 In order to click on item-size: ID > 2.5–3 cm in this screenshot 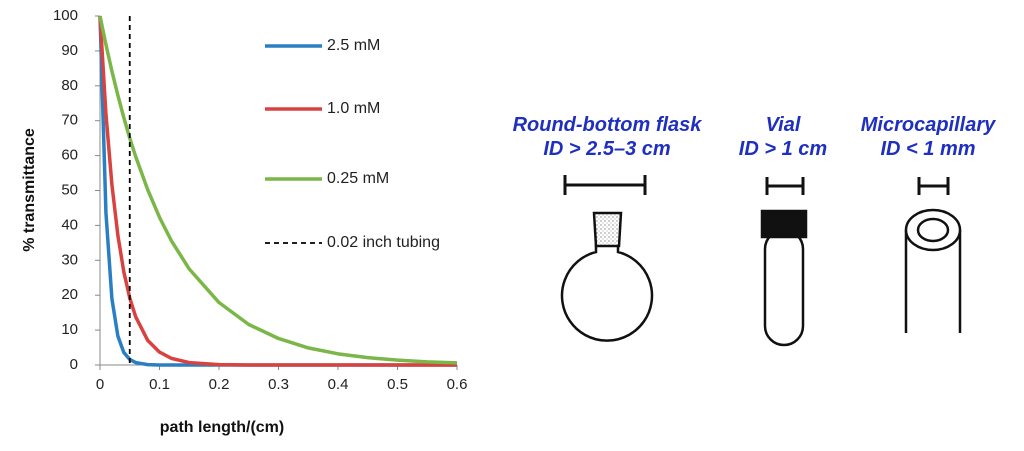, I will do `click(606, 149)`.